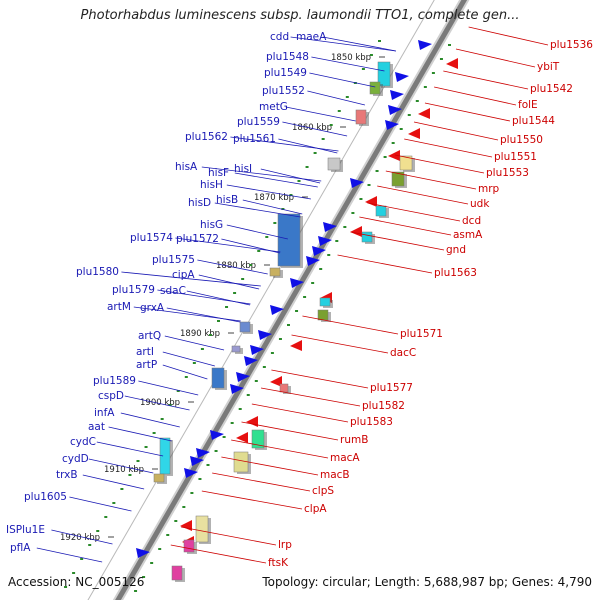 This screenshot has width=600, height=600. What do you see at coordinates (133, 290) in the screenshot?
I see `forward-gene-label: plu1579` at bounding box center [133, 290].